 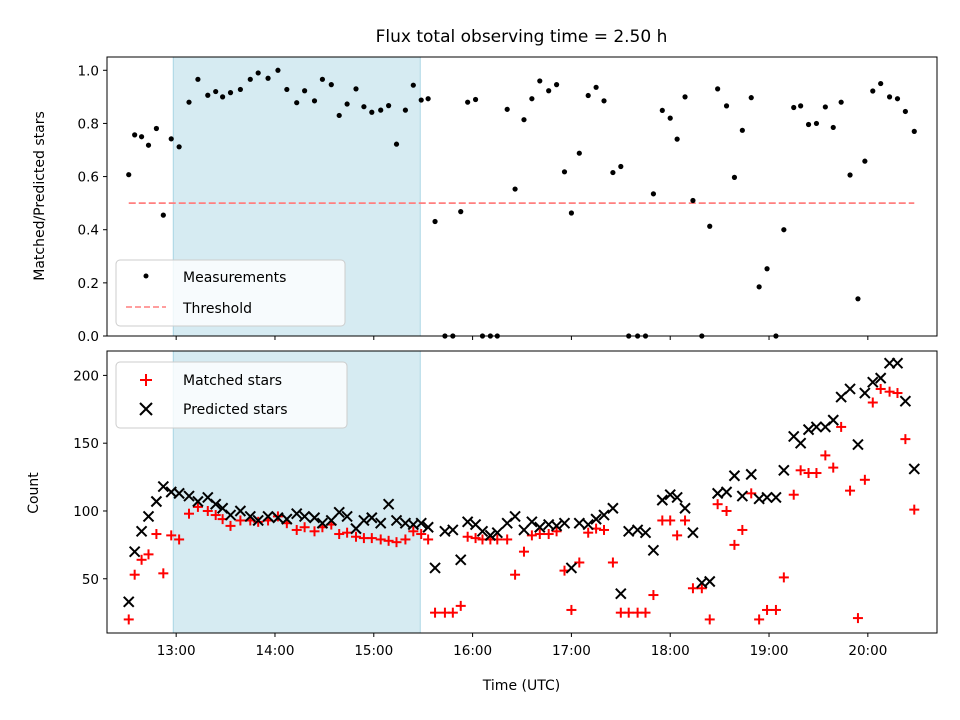 I want to click on bottom-x-tick: 14:00, so click(x=275, y=646).